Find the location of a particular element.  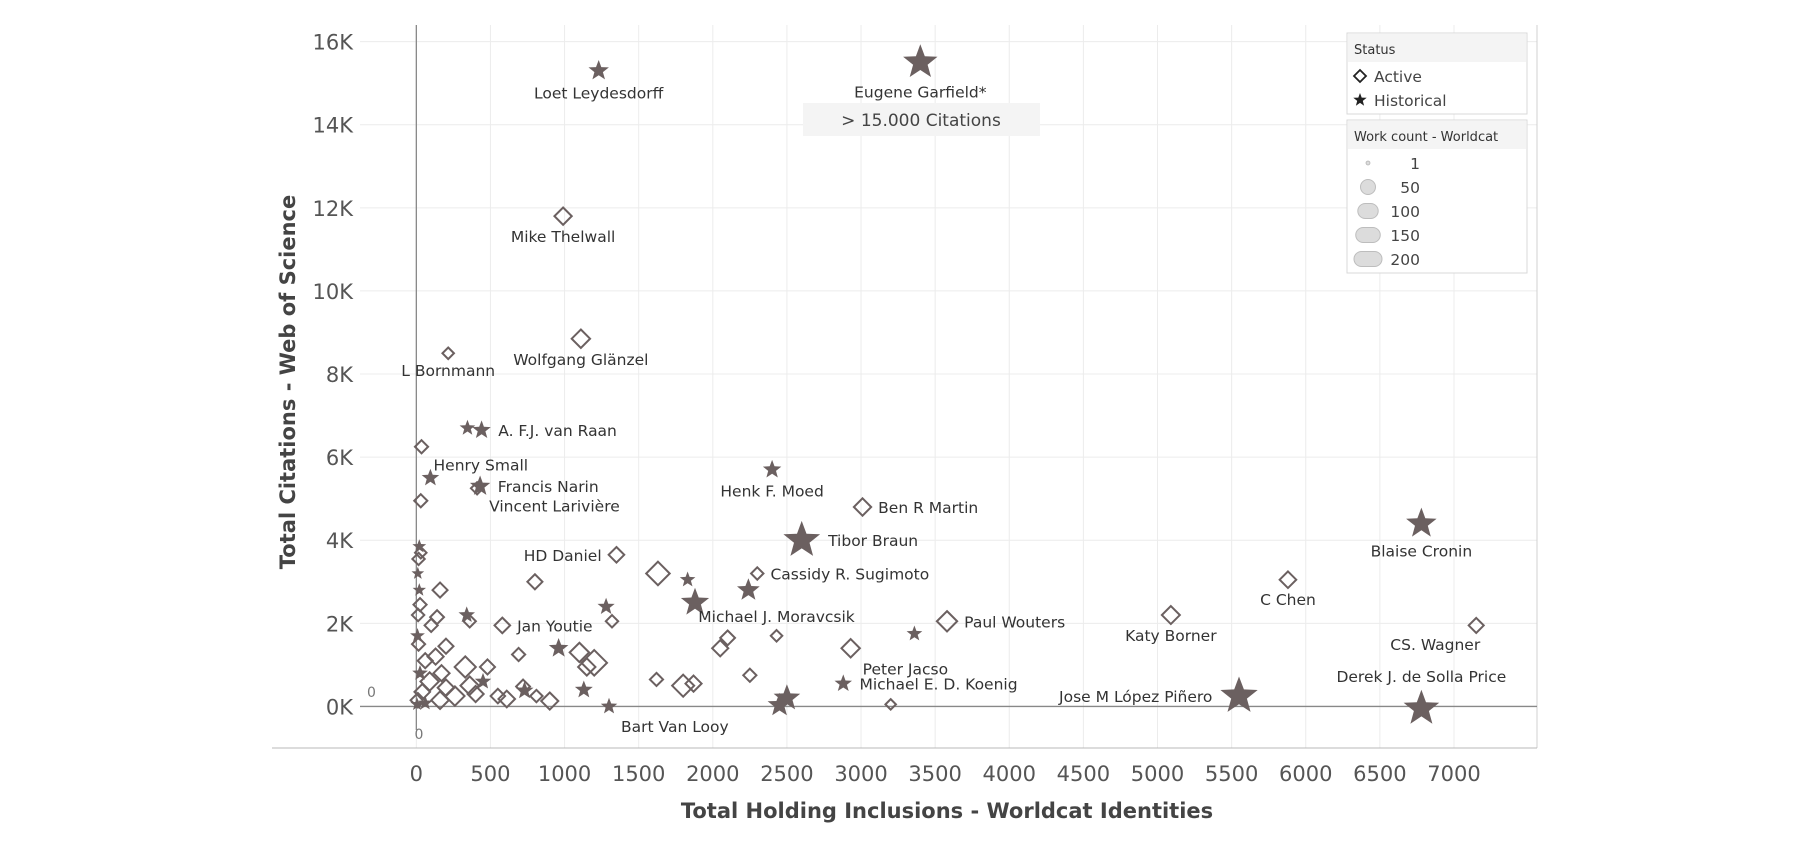

x-tick-label: 2500 is located at coordinates (786, 774).